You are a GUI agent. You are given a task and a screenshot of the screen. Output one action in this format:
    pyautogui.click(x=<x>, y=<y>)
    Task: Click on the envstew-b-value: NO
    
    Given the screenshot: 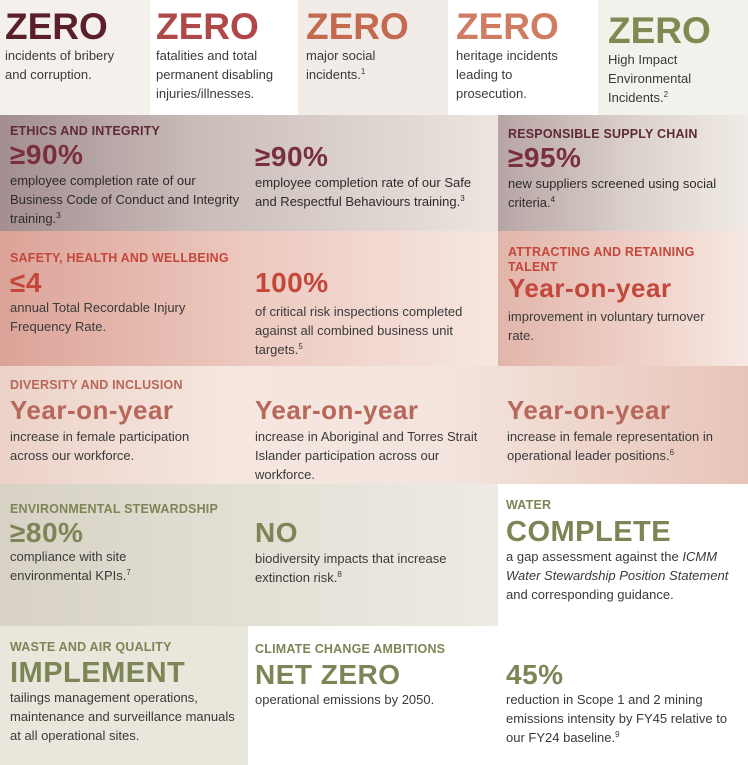 What is the action you would take?
    pyautogui.click(x=276, y=532)
    